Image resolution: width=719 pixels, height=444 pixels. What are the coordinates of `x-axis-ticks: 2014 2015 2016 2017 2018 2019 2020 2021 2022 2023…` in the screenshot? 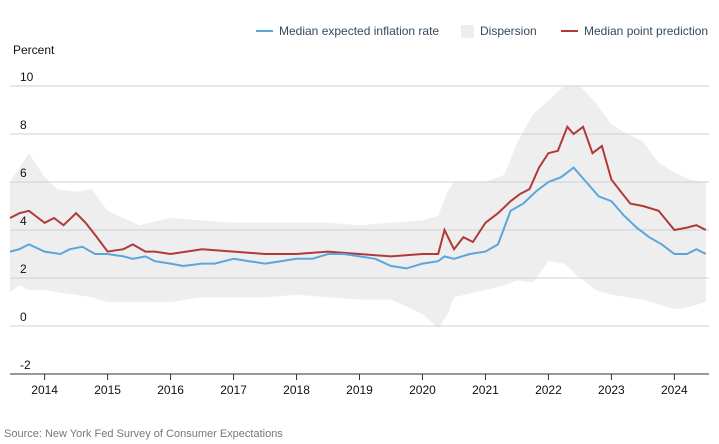 It's located at (359, 385).